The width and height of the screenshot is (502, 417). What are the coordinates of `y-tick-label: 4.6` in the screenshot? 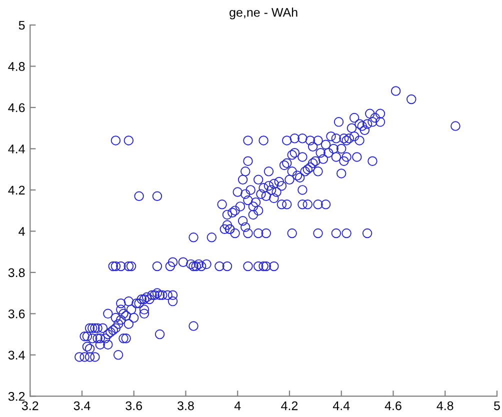 It's located at (16, 107).